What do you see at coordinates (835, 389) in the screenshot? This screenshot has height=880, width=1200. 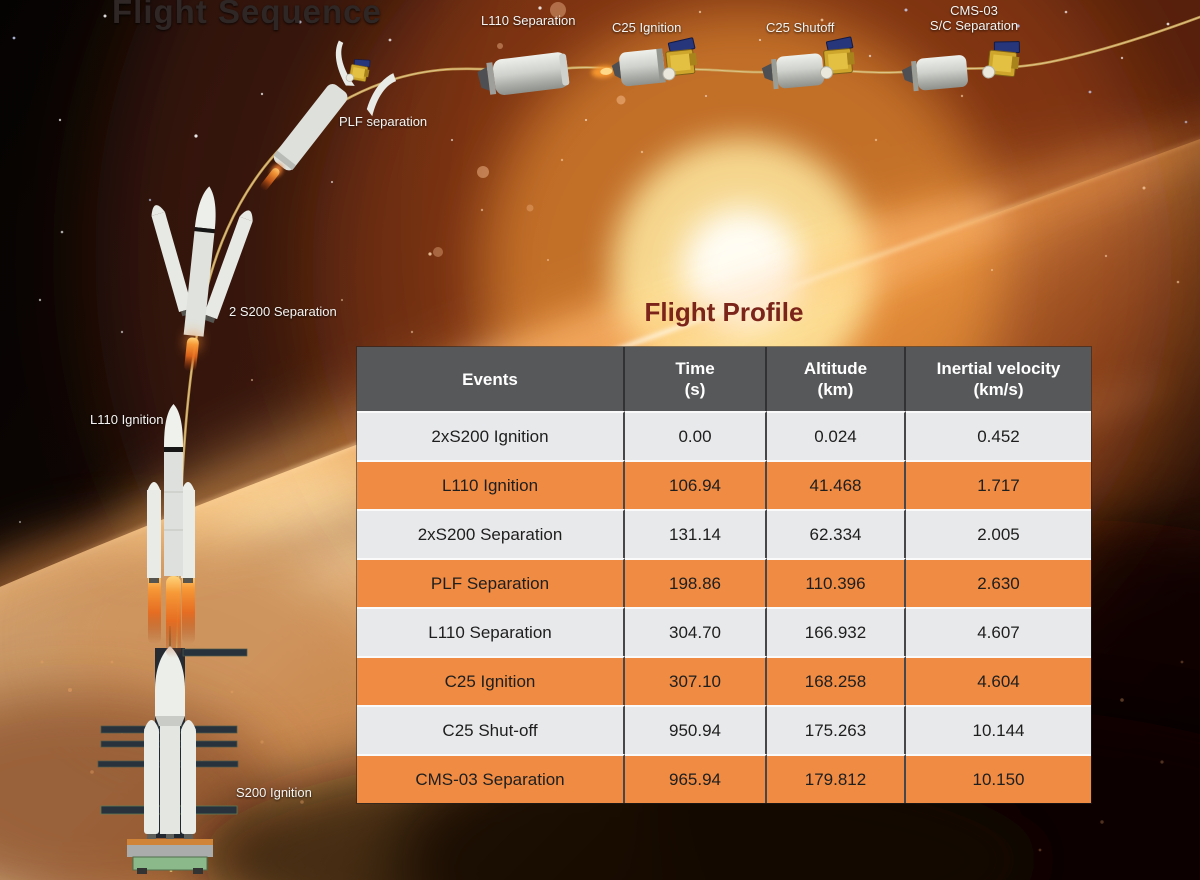 I see `col-header-altitude-unit: (km)` at bounding box center [835, 389].